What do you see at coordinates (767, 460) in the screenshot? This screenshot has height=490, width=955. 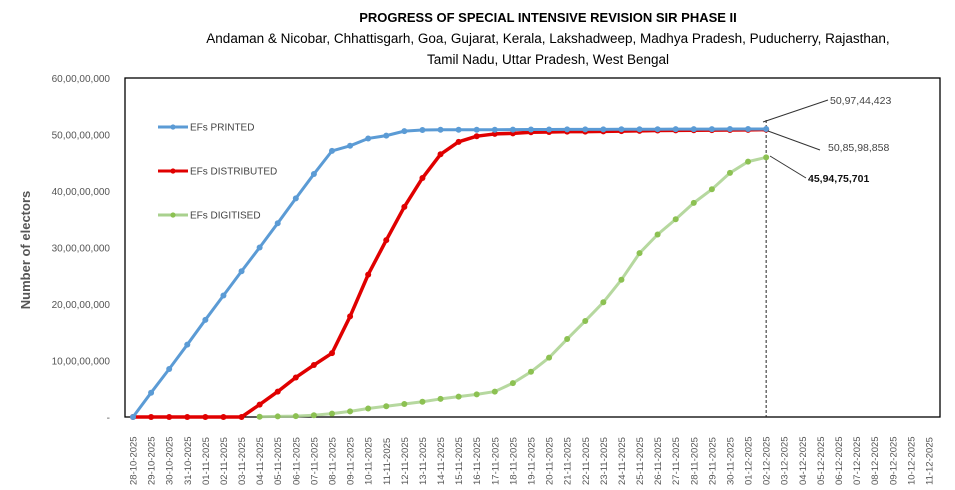 I see `x-tick-label: 02-12-2025` at bounding box center [767, 460].